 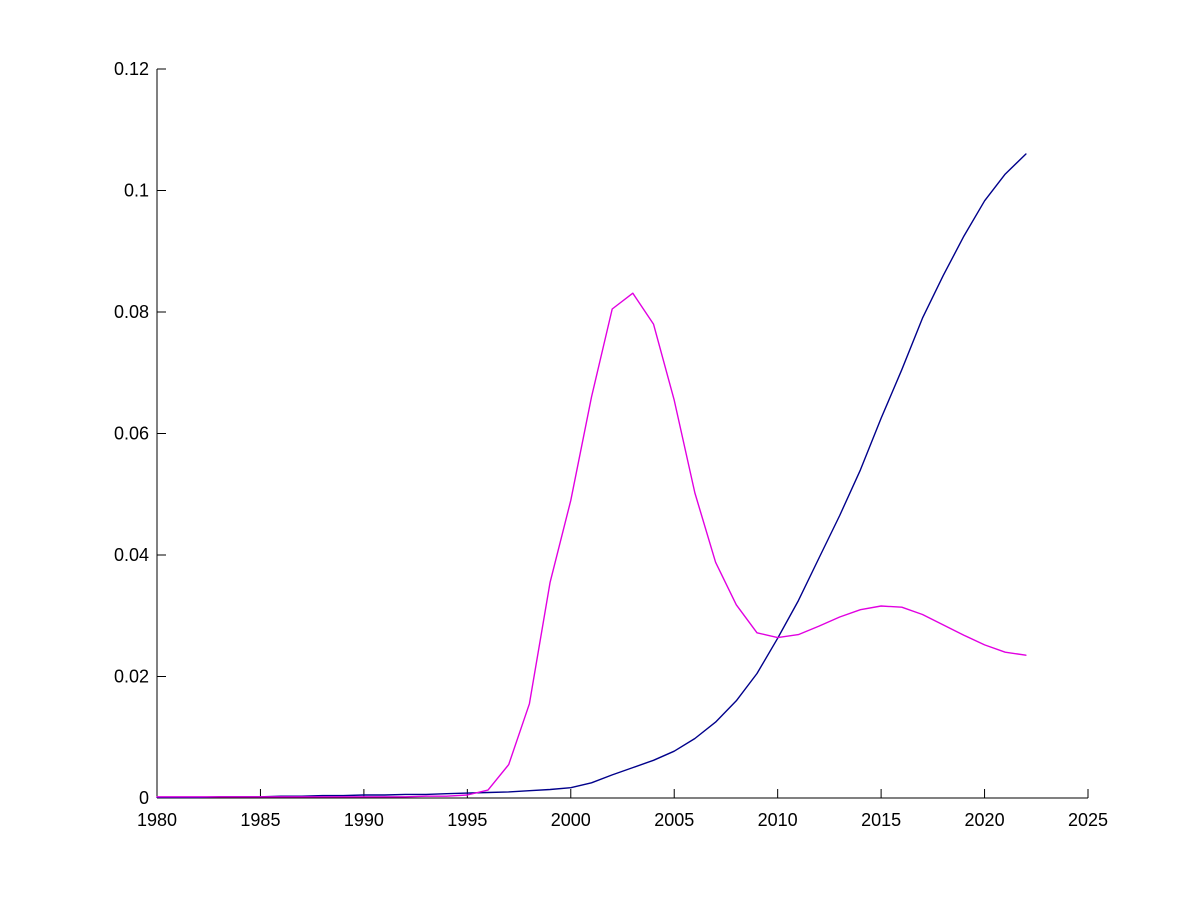 I want to click on x-tick-label: 1990, so click(x=364, y=820).